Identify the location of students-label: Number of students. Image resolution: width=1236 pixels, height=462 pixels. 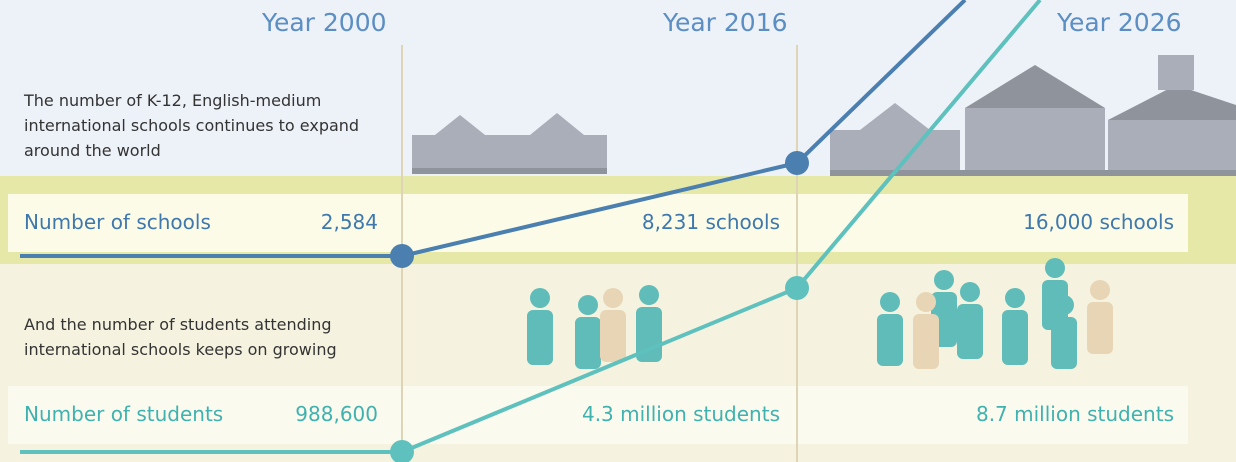
(124, 414).